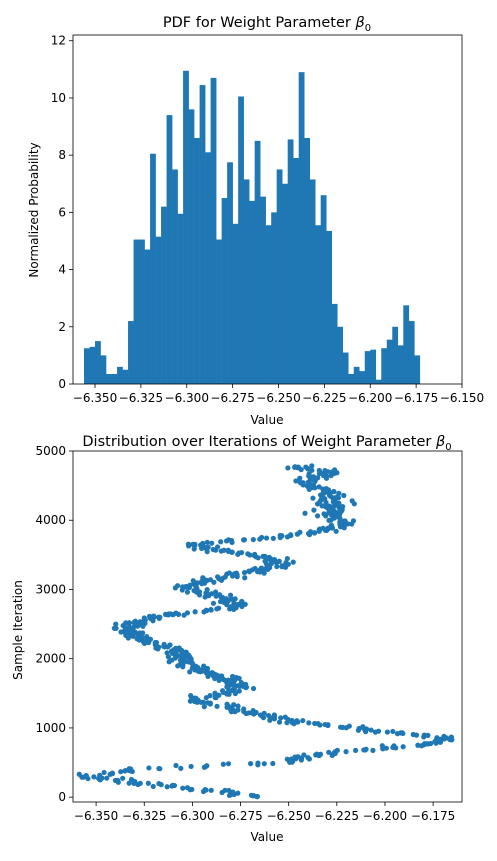 This screenshot has height=861, width=497. Describe the element at coordinates (288, 816) in the screenshot. I see `scatter-x-tick-label: −6.250` at that location.